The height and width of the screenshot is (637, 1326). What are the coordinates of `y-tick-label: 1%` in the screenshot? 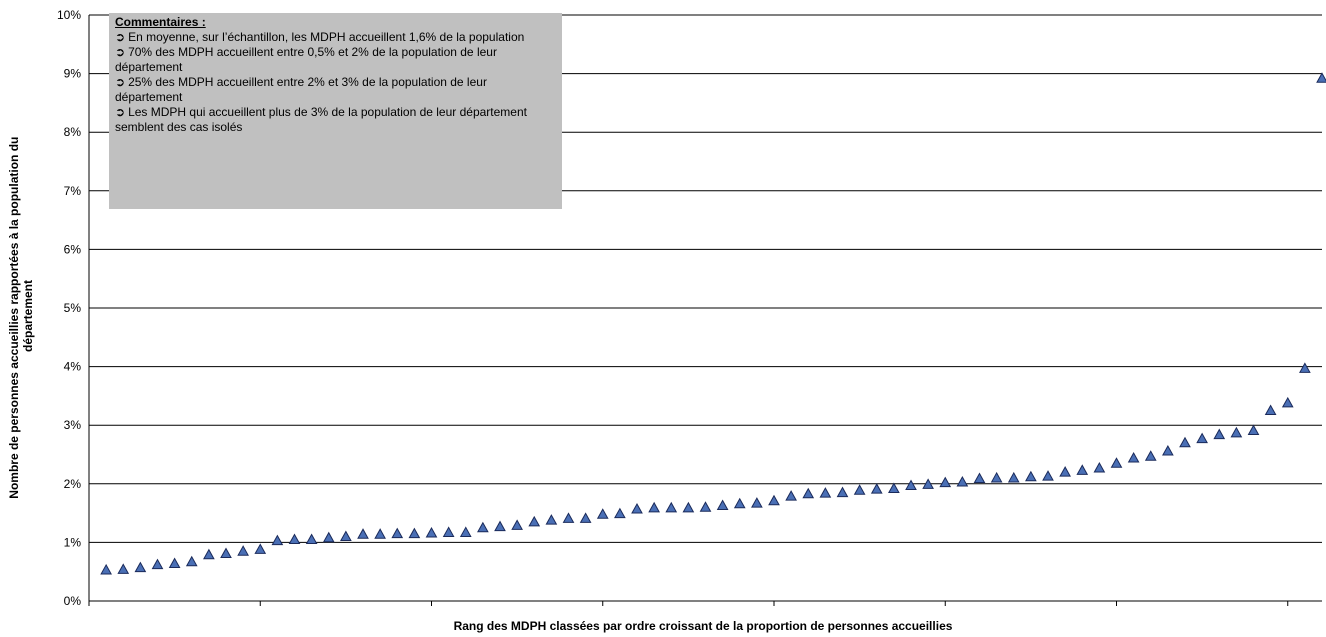 It's located at (73, 542).